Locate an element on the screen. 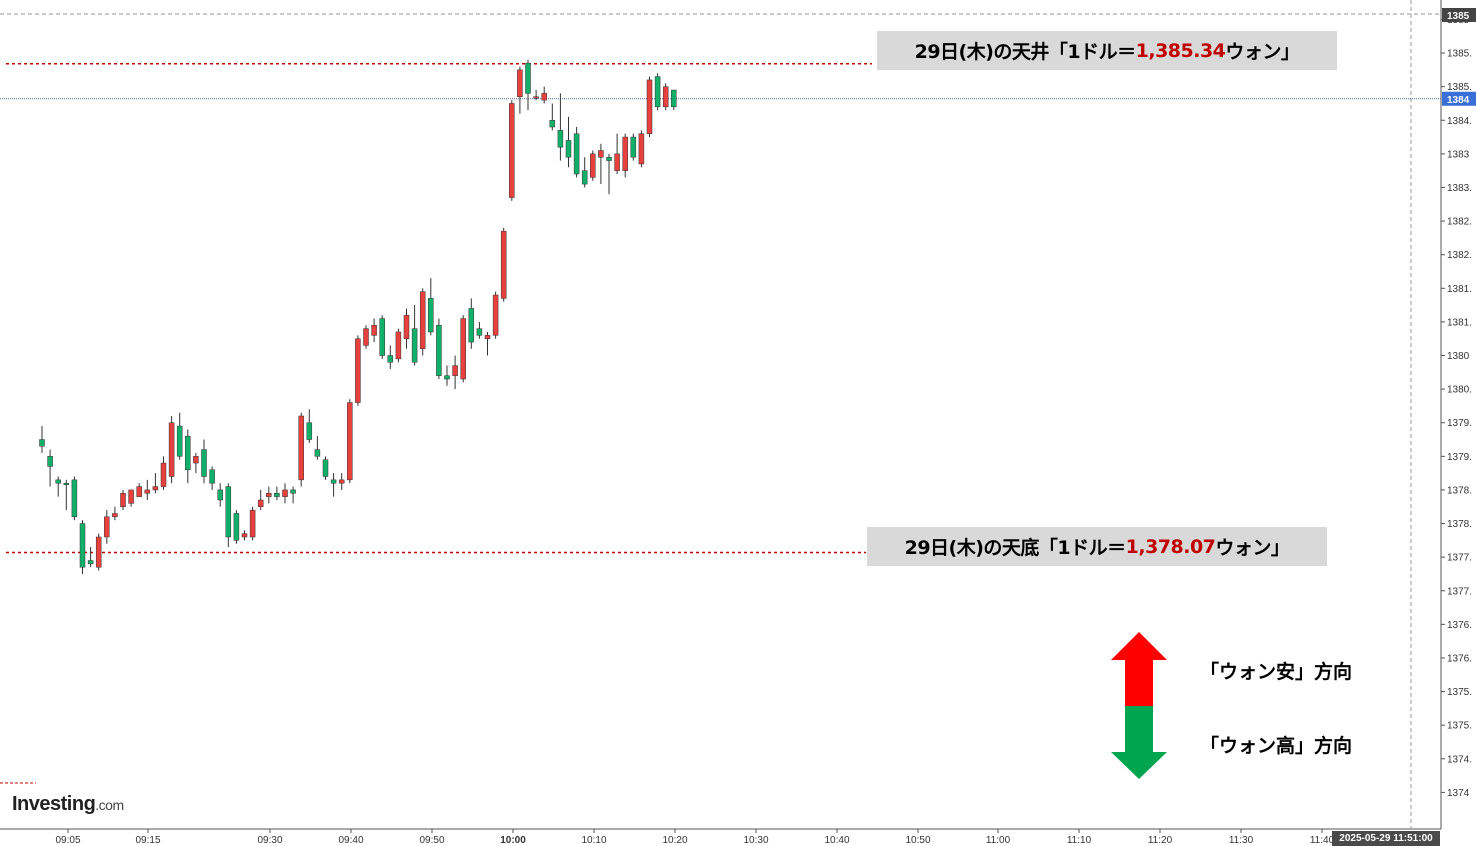  top-annotation-value: 1,385.34 is located at coordinates (1180, 50).